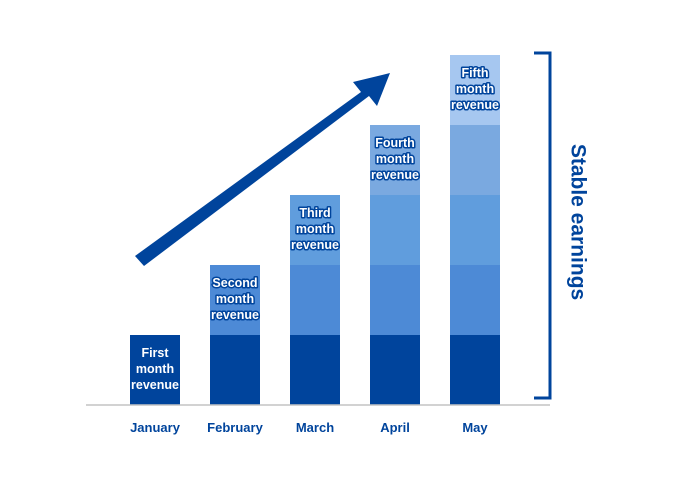 The height and width of the screenshot is (480, 690). I want to click on x-tick-label-may: May, so click(475, 427).